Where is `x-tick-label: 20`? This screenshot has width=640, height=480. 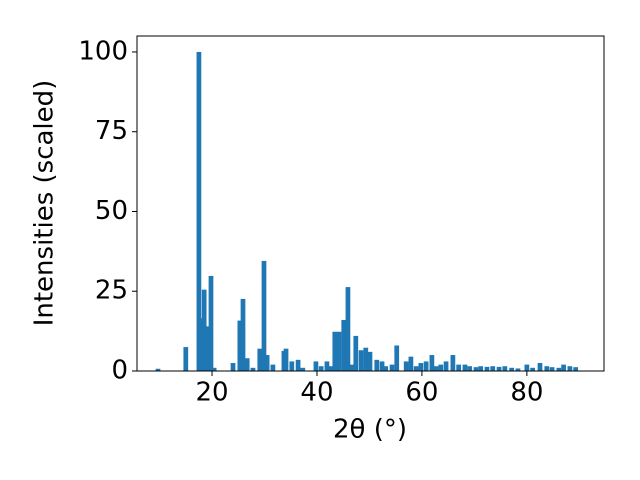
x-tick-label: 20 is located at coordinates (211, 393).